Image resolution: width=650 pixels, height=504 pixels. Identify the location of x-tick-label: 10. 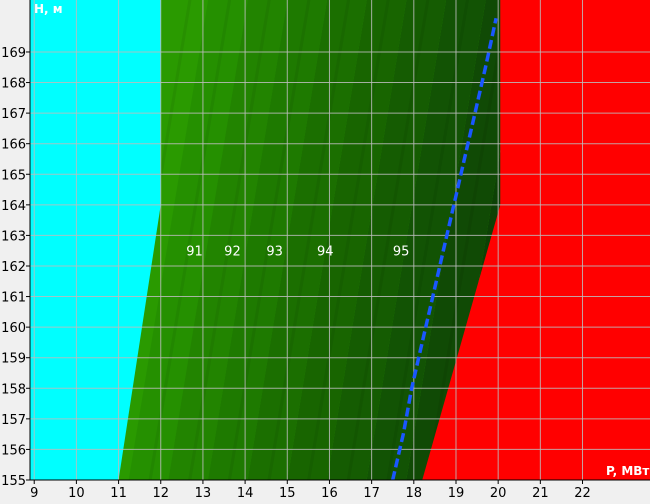
(76, 493).